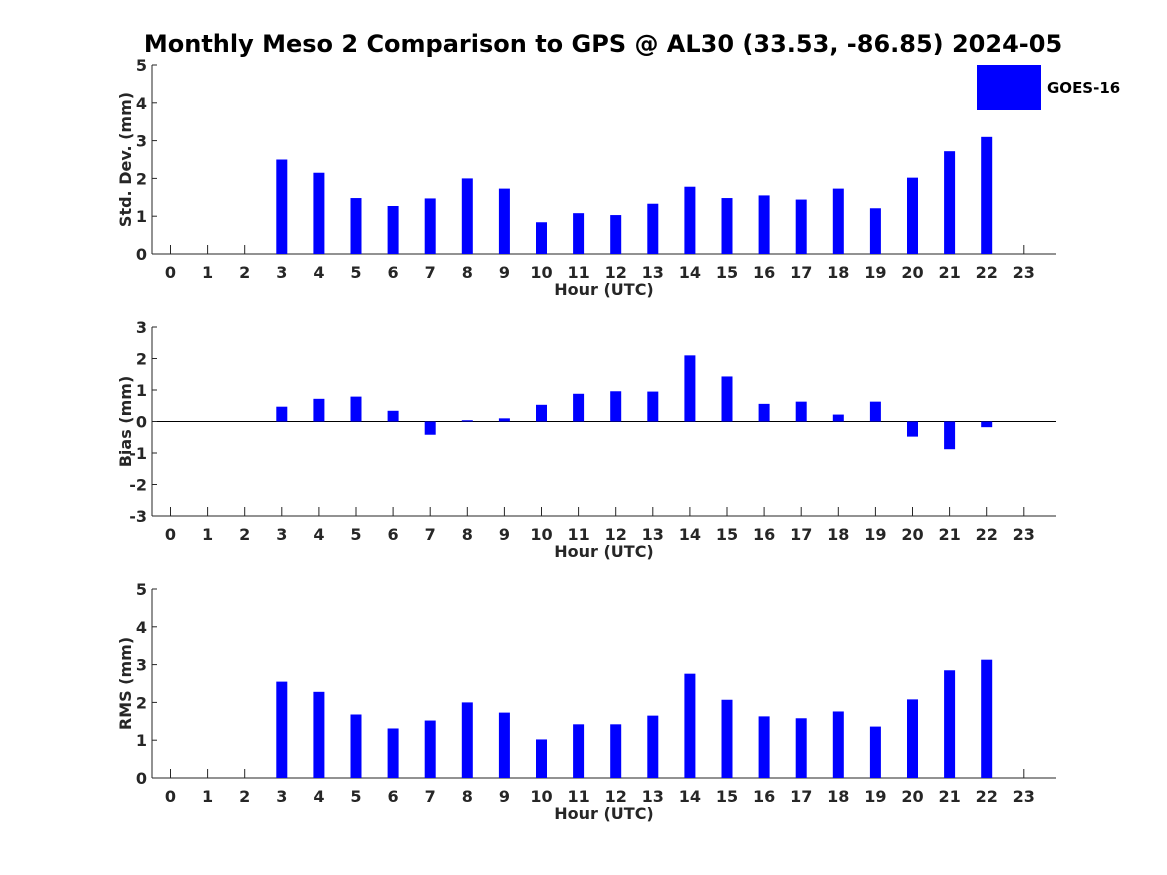 The width and height of the screenshot is (1167, 875). What do you see at coordinates (1024, 272) in the screenshot?
I see `x-tick-label: 23` at bounding box center [1024, 272].